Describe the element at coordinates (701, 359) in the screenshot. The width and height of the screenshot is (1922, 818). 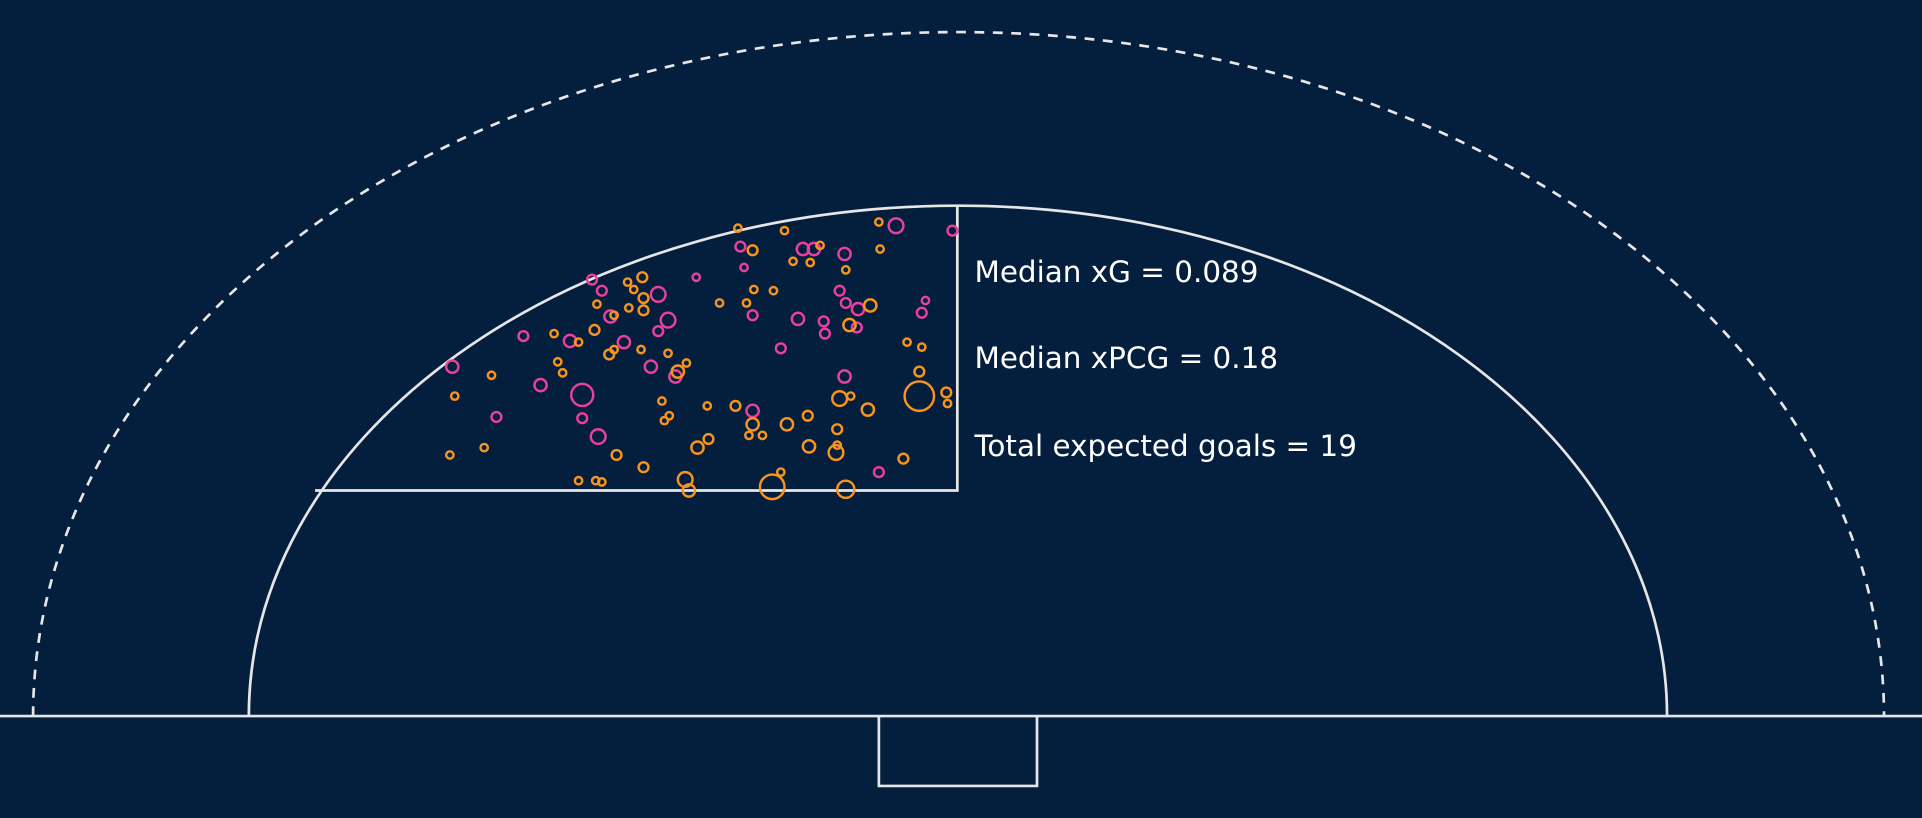
I see `points` at that location.